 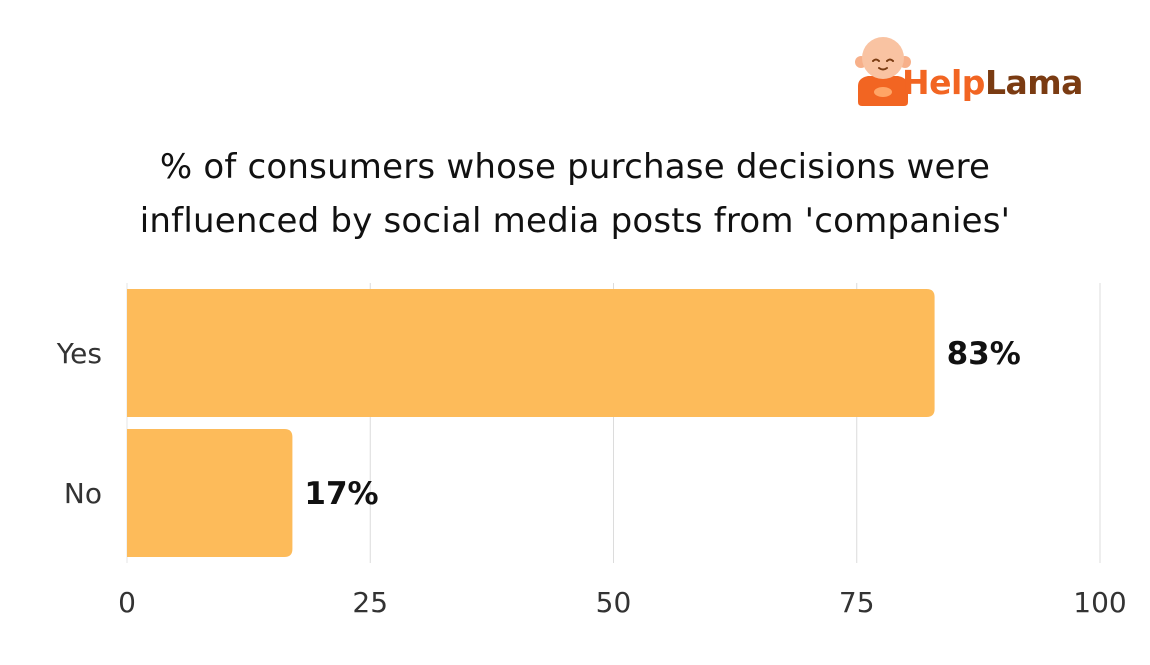 What do you see at coordinates (210, 493) in the screenshot?
I see `bar-no` at bounding box center [210, 493].